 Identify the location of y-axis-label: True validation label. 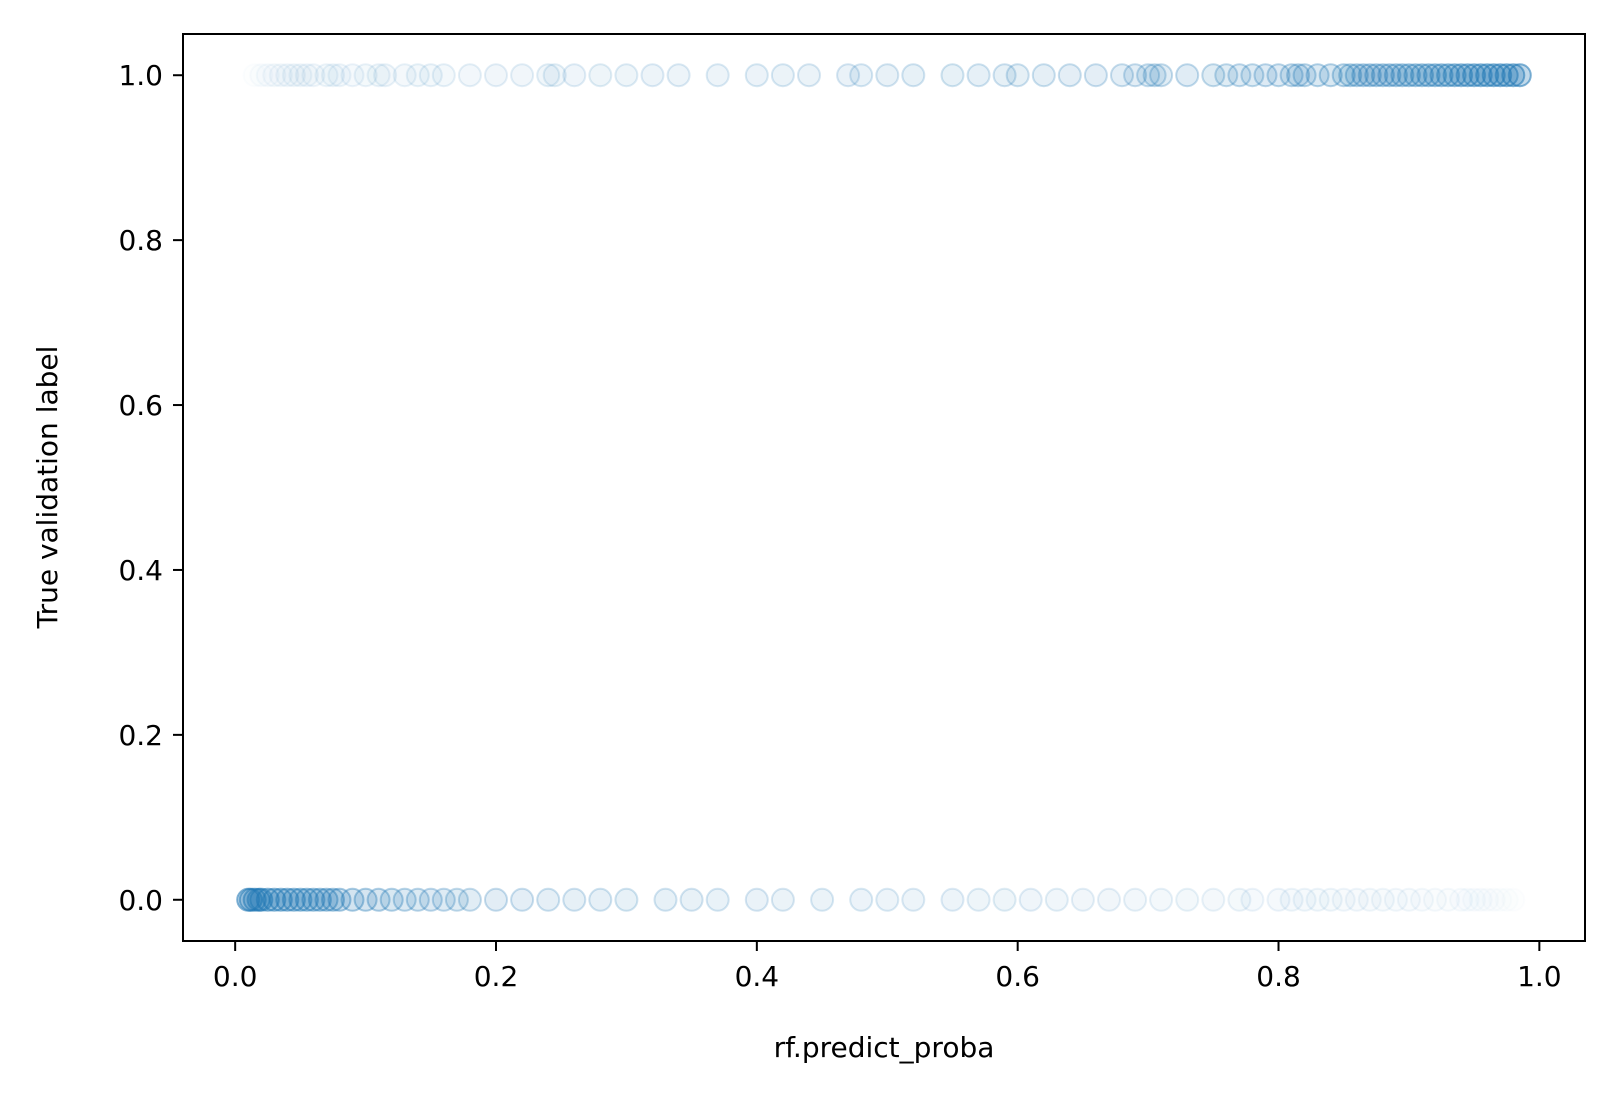
(47, 488).